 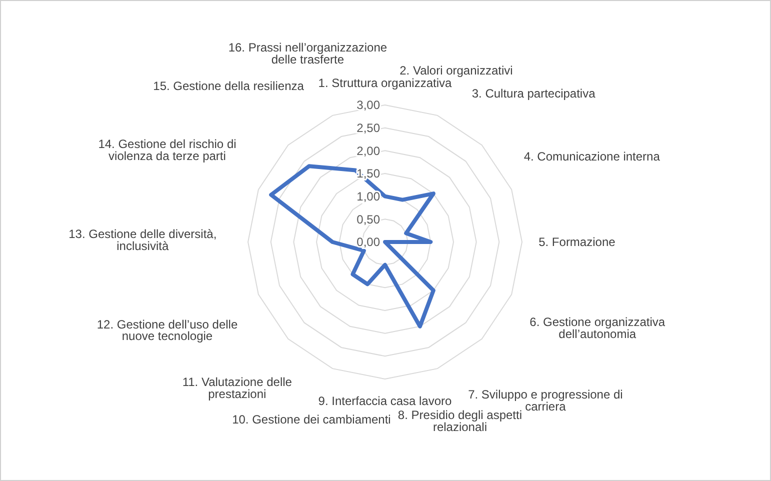 What do you see at coordinates (385, 401) in the screenshot?
I see `spoke-label: 9. Interfaccia casa lavoro` at bounding box center [385, 401].